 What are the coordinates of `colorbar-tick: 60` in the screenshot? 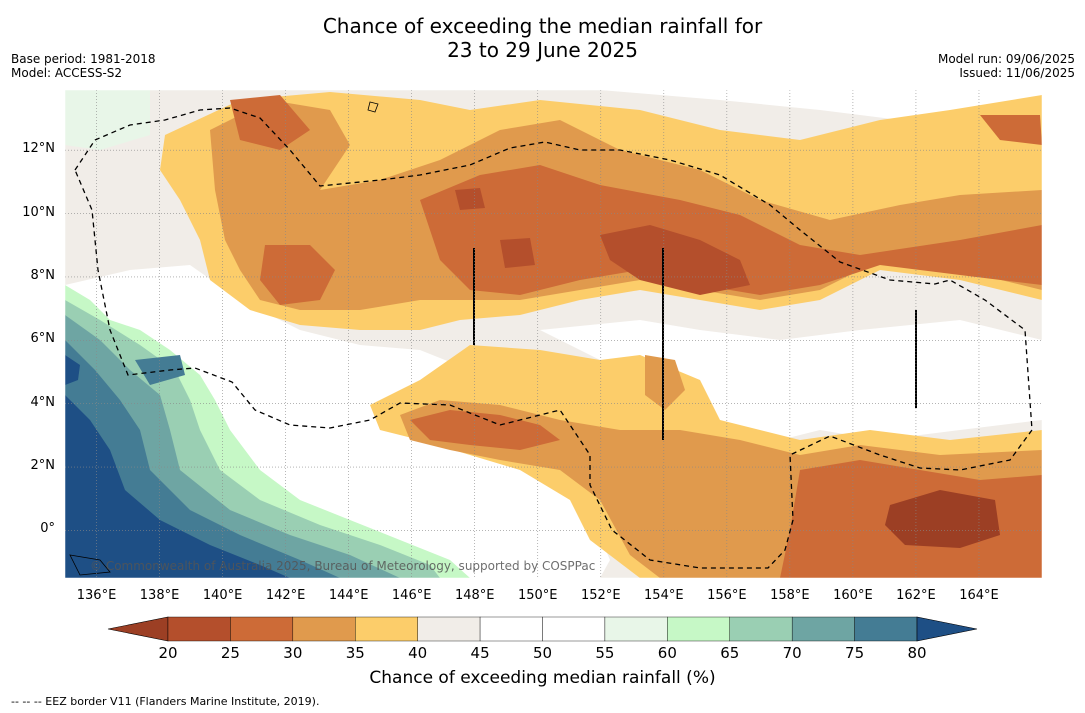 It's located at (667, 653).